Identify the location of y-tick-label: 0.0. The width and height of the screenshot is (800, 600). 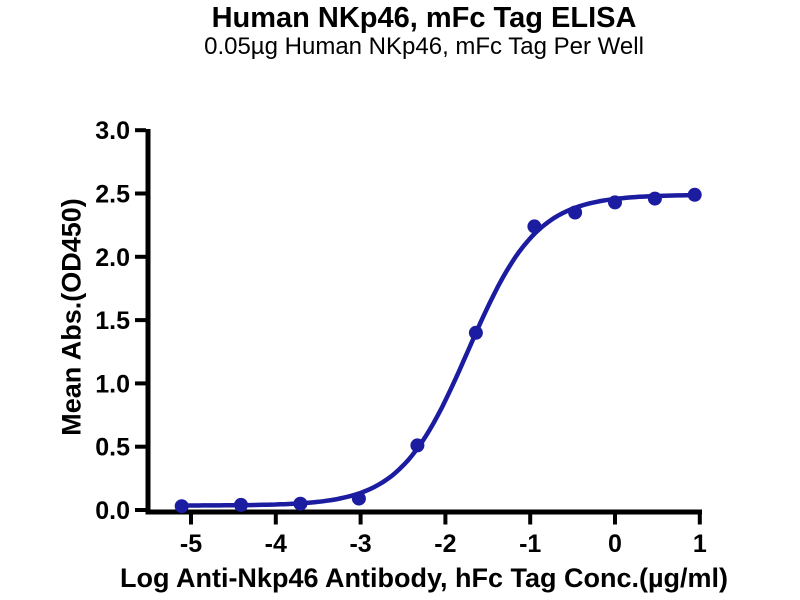
(112, 511).